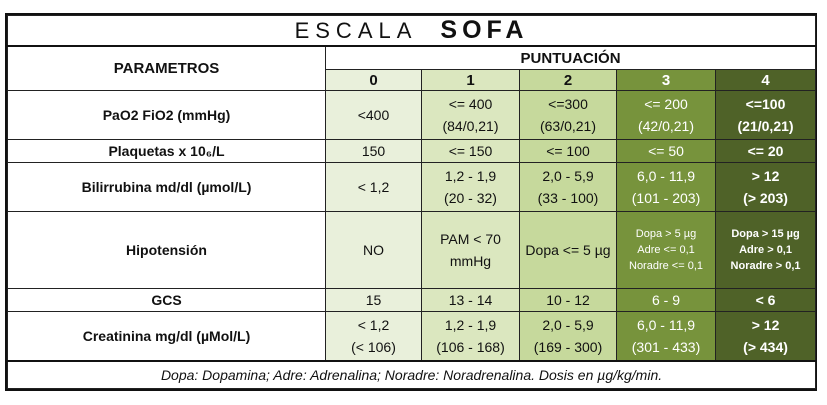 Image resolution: width=827 pixels, height=405 pixels. Describe the element at coordinates (373, 80) in the screenshot. I see `score-0-header: 0` at that location.